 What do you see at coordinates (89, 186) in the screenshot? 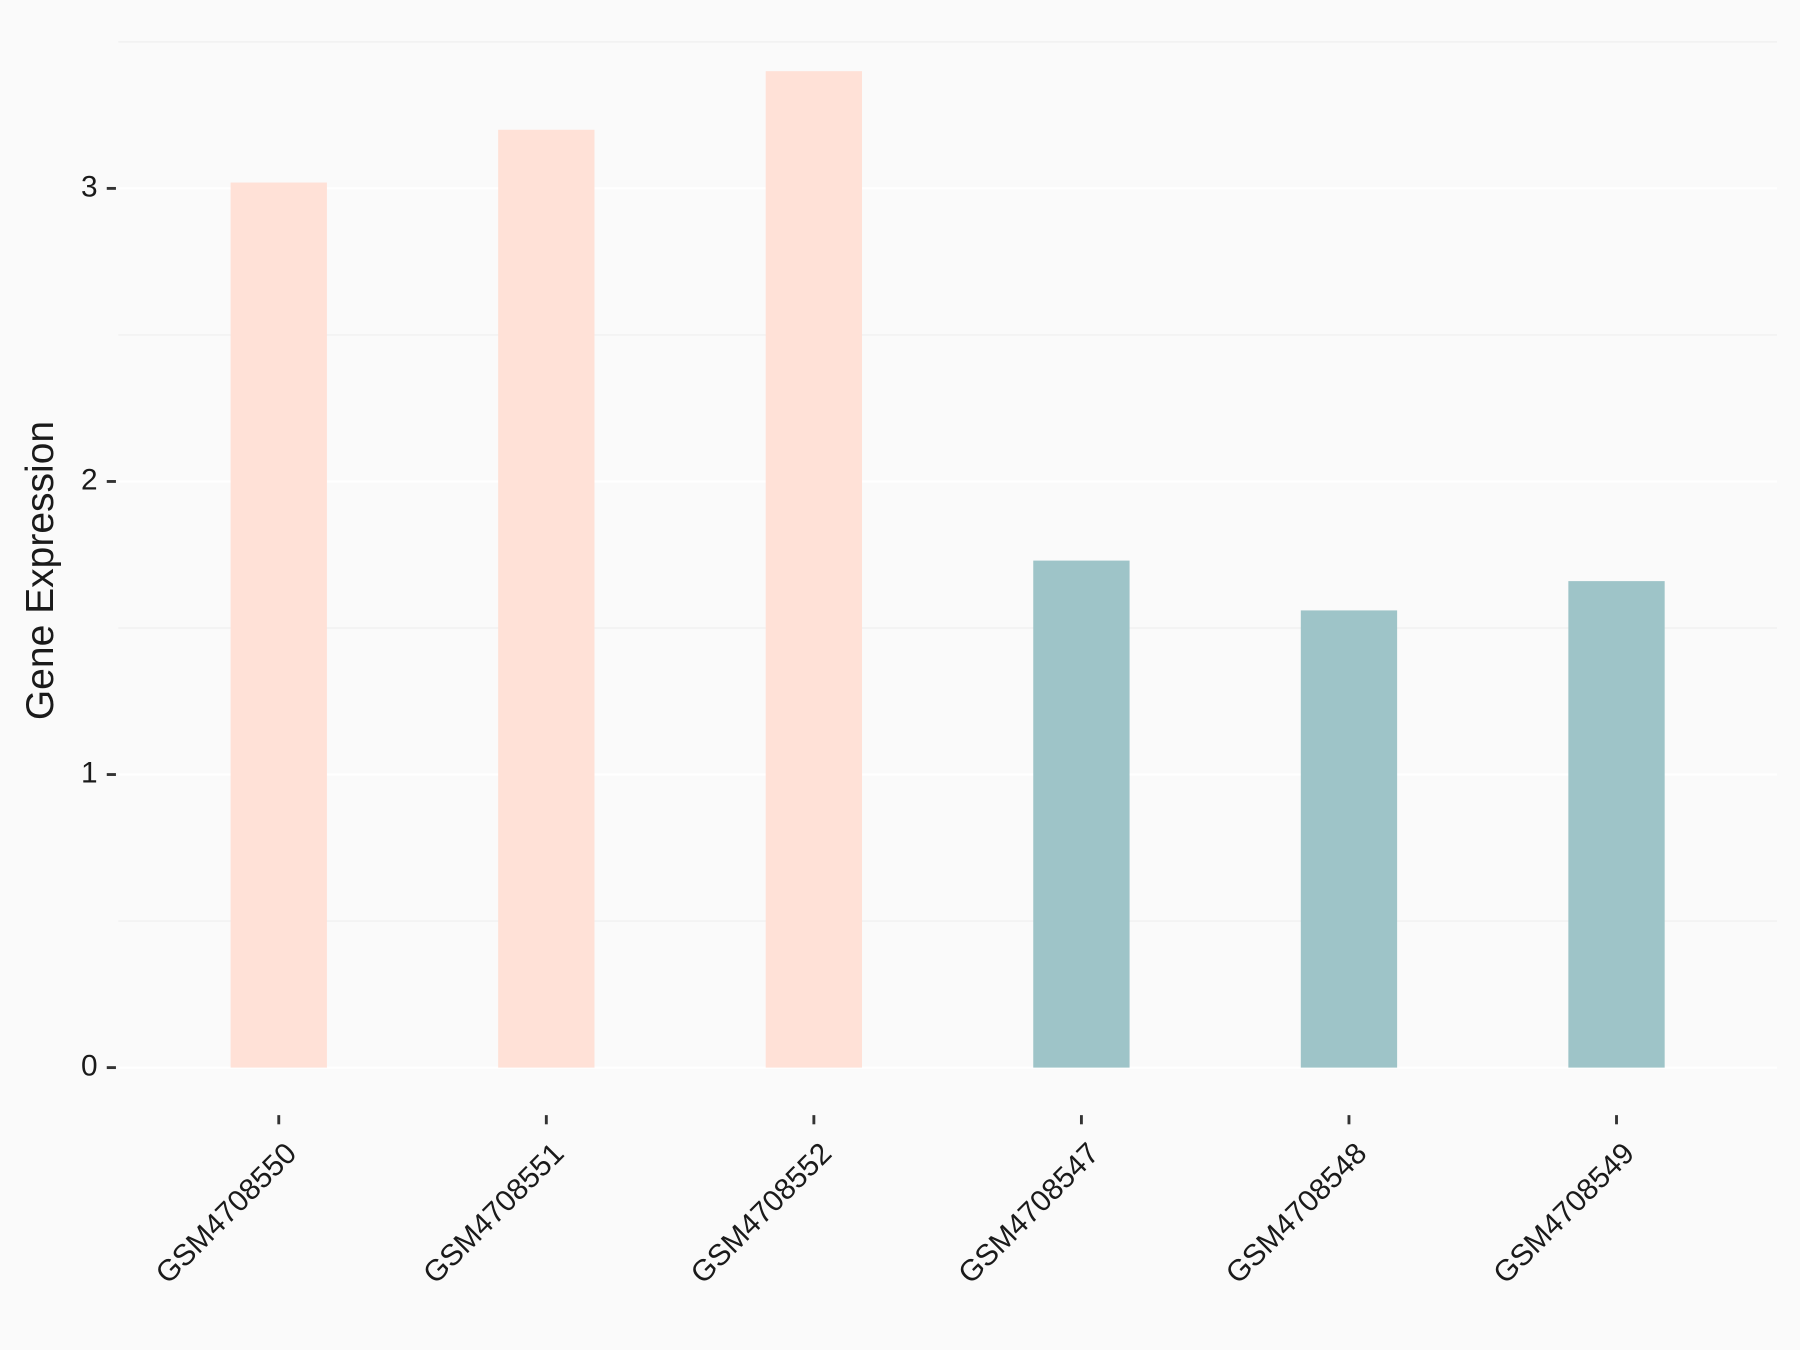
I see `y-tick-label: 3` at bounding box center [89, 186].